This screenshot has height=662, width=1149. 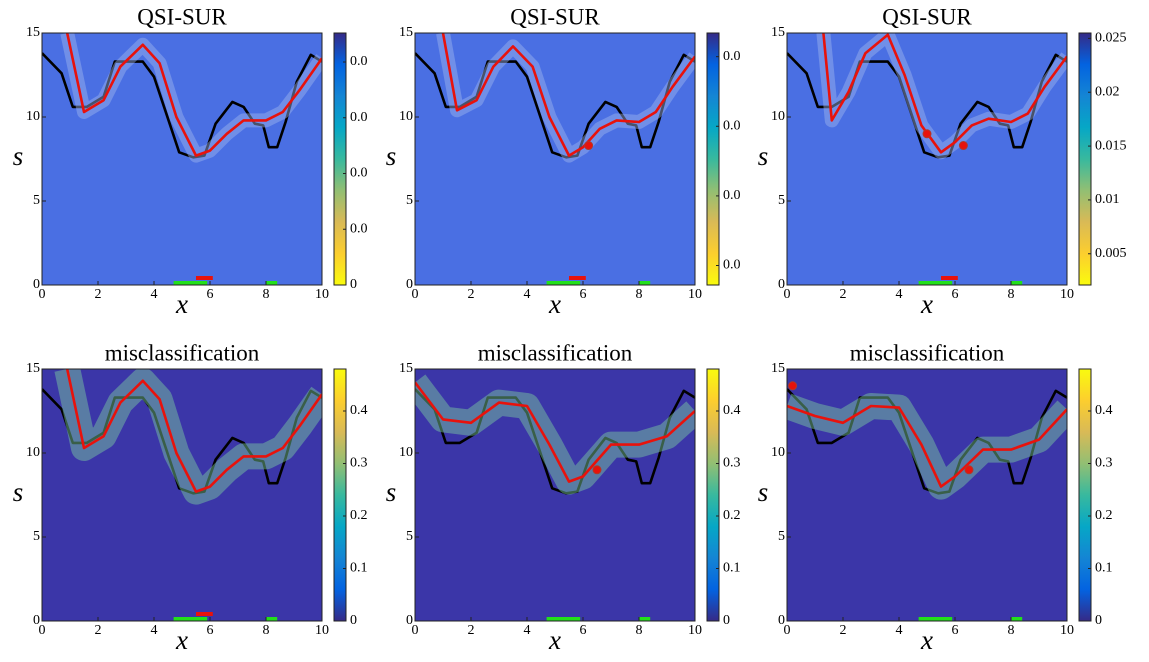 What do you see at coordinates (362, 173) in the screenshot?
I see `colorbar-tick-label: 0.01` at bounding box center [362, 173].